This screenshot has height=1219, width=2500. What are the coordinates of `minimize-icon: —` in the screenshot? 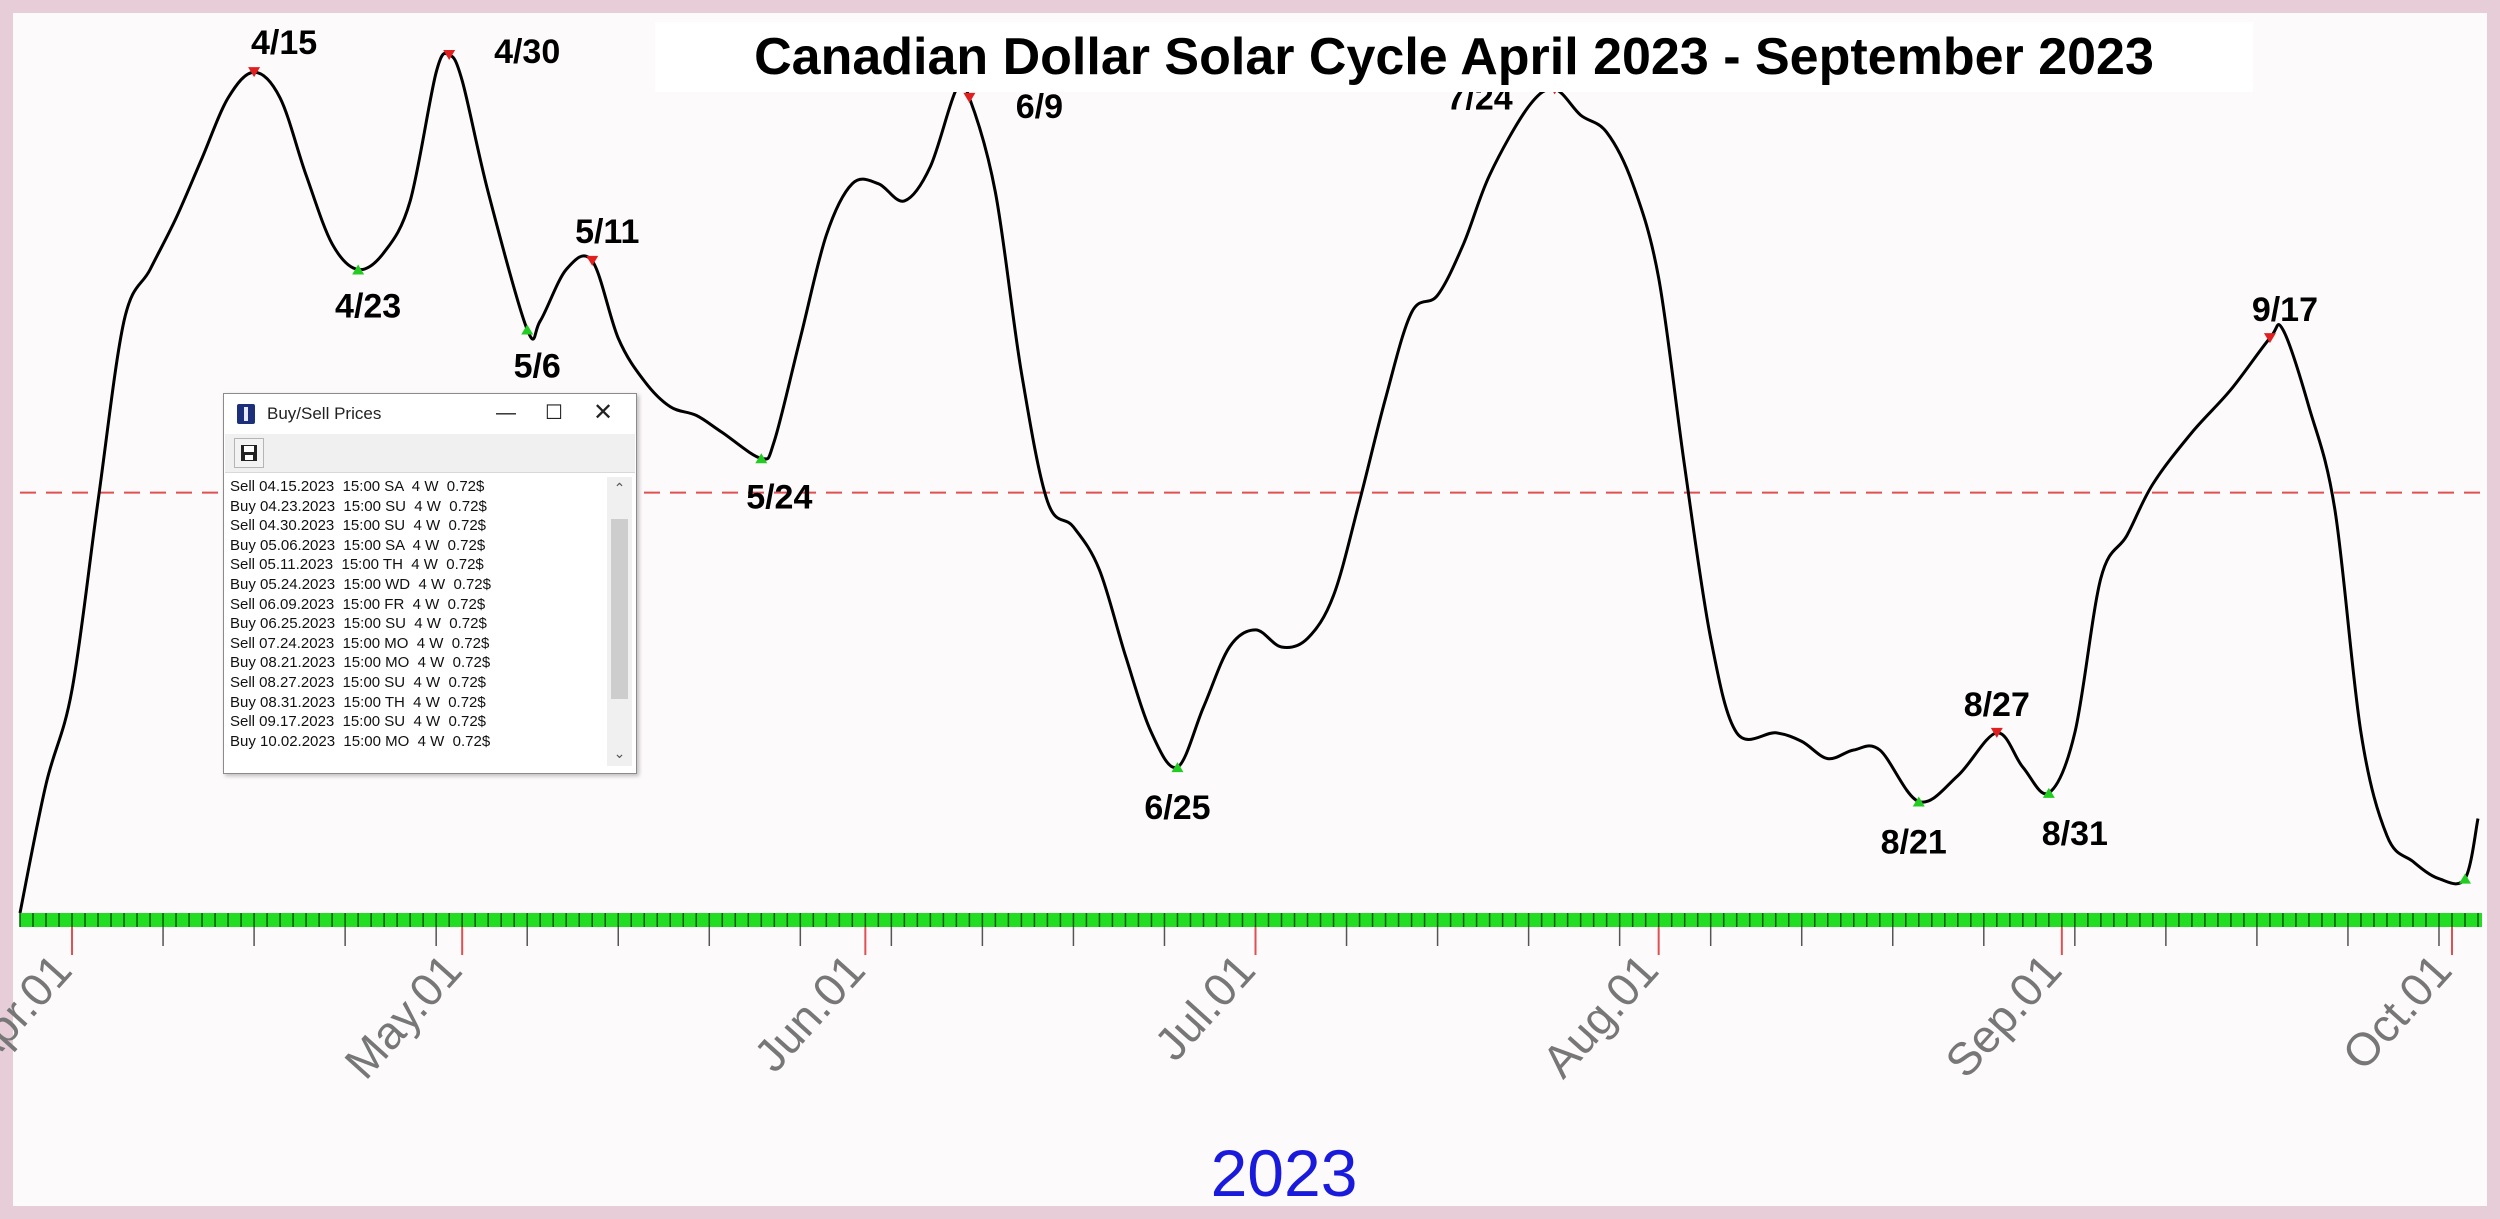 It's located at (506, 413).